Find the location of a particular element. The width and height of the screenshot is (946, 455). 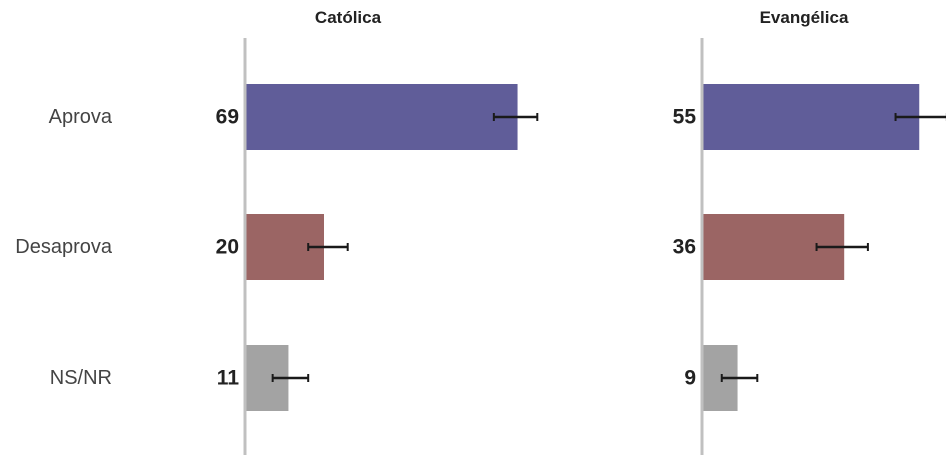

category-label: Desaprova is located at coordinates (64, 247).